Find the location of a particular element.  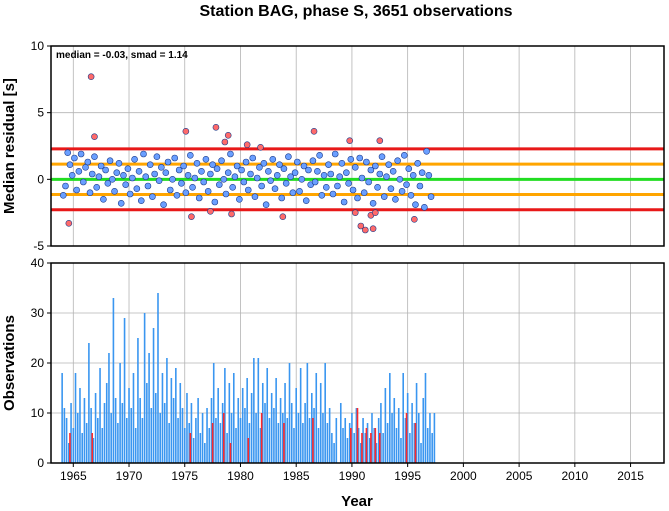

year-x-tick-label: 1990 is located at coordinates (352, 476).